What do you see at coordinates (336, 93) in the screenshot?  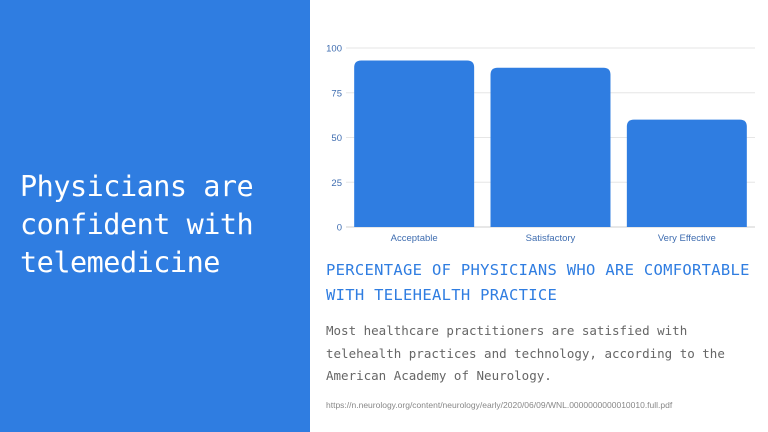 I see `y-tick-label: 75` at bounding box center [336, 93].